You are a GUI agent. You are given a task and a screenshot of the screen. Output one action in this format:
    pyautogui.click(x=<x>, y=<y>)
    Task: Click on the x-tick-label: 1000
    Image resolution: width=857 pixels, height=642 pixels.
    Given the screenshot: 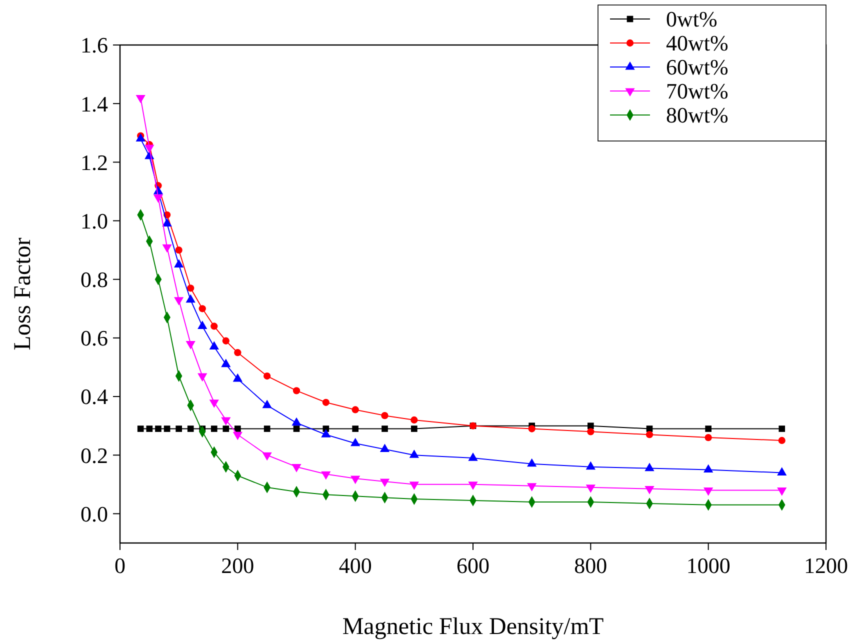 What is the action you would take?
    pyautogui.click(x=708, y=565)
    